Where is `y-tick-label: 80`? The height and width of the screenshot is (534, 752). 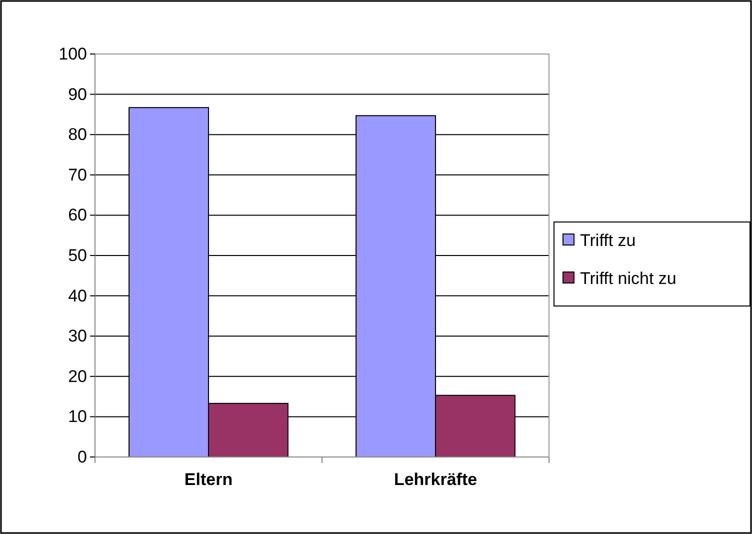
y-tick-label: 80 is located at coordinates (77, 134).